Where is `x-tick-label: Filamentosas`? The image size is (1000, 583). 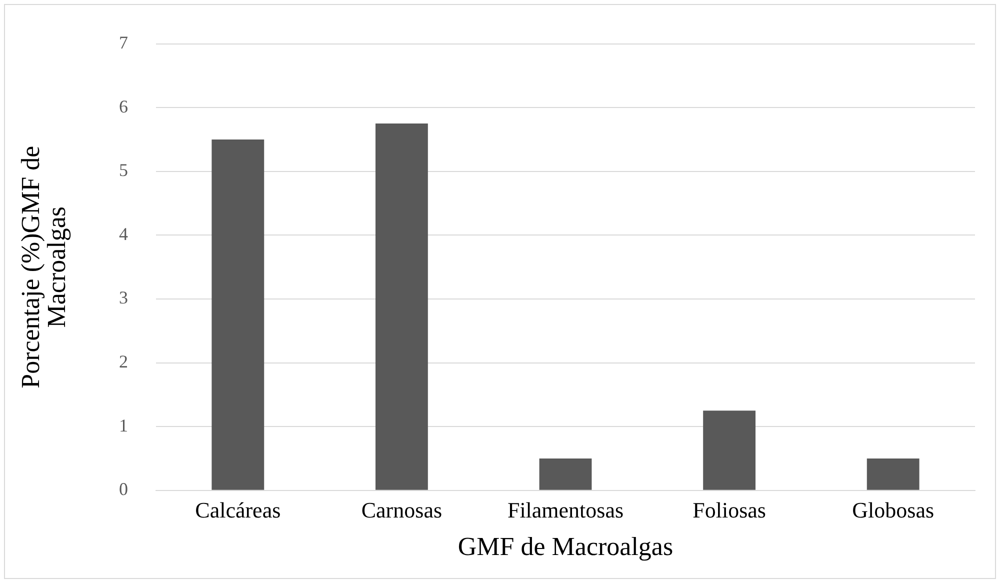
x-tick-label: Filamentosas is located at coordinates (565, 509).